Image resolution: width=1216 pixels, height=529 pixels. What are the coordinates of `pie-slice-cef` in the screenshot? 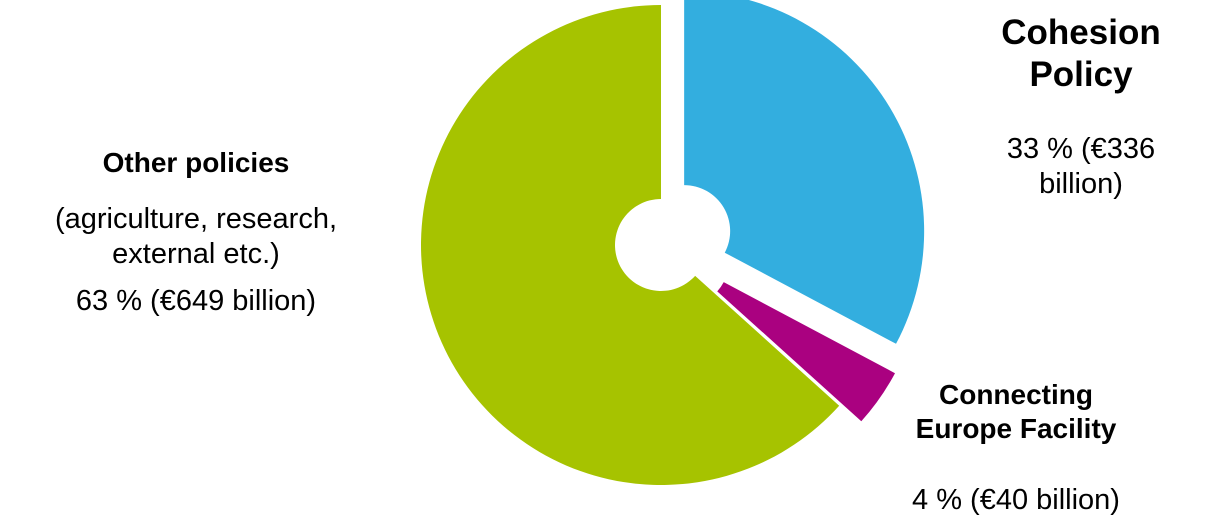 It's located at (806, 352).